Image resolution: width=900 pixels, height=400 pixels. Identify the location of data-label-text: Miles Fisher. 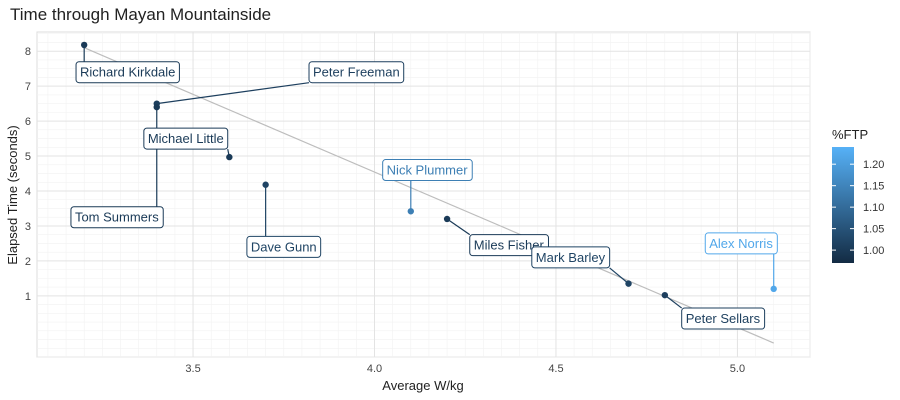
(509, 245).